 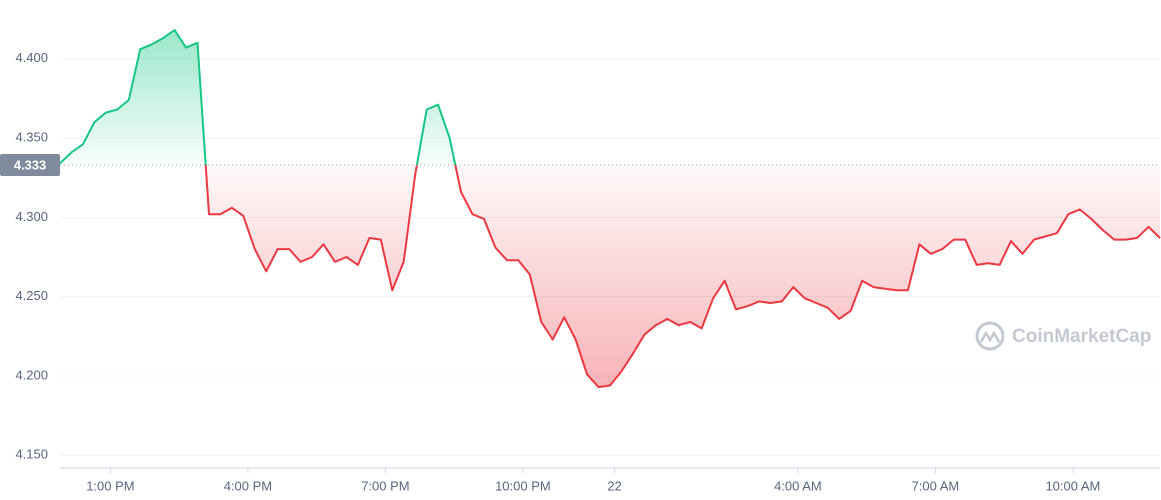 I want to click on x-tick-label: 10:00 AM, so click(x=1072, y=485).